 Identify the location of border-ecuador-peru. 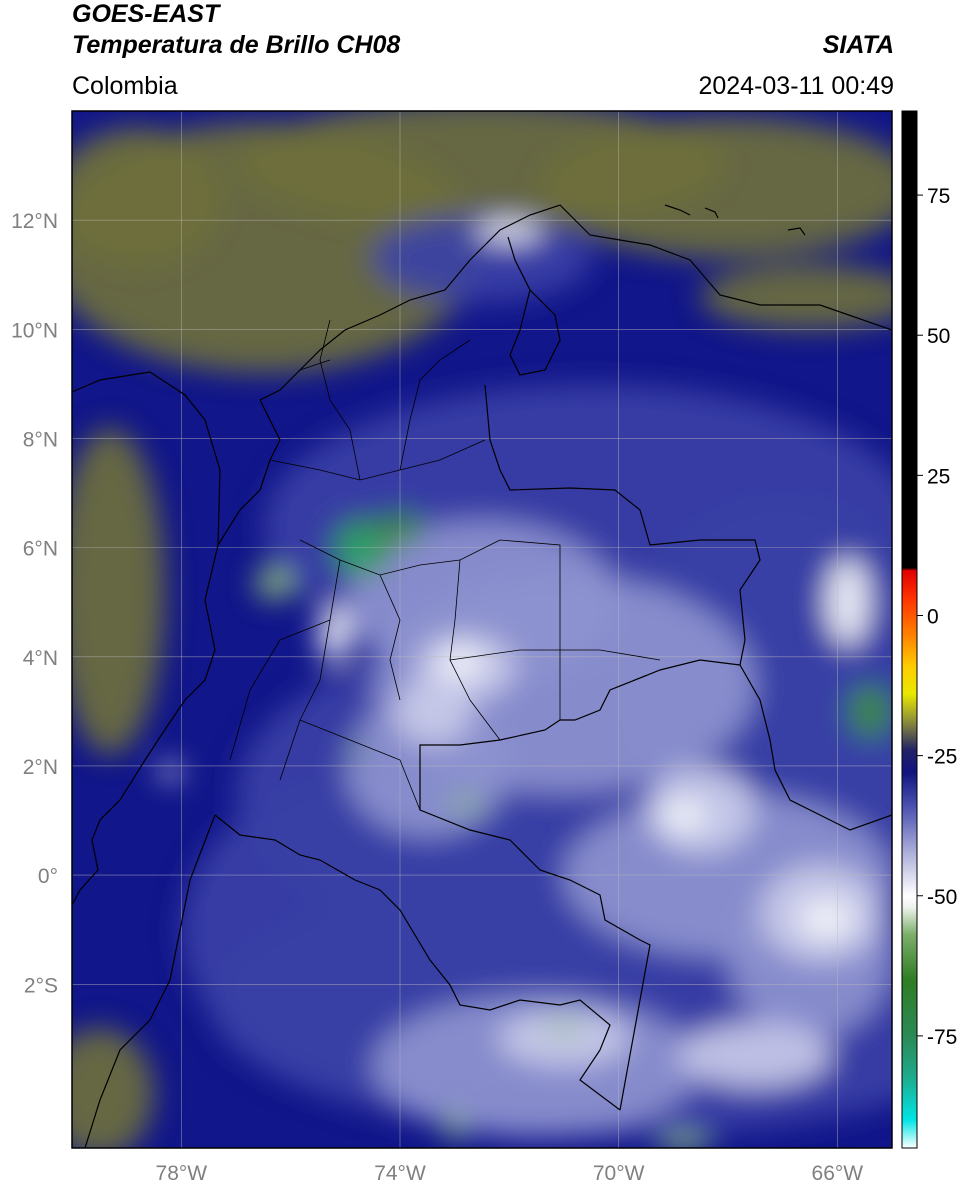
(150, 981).